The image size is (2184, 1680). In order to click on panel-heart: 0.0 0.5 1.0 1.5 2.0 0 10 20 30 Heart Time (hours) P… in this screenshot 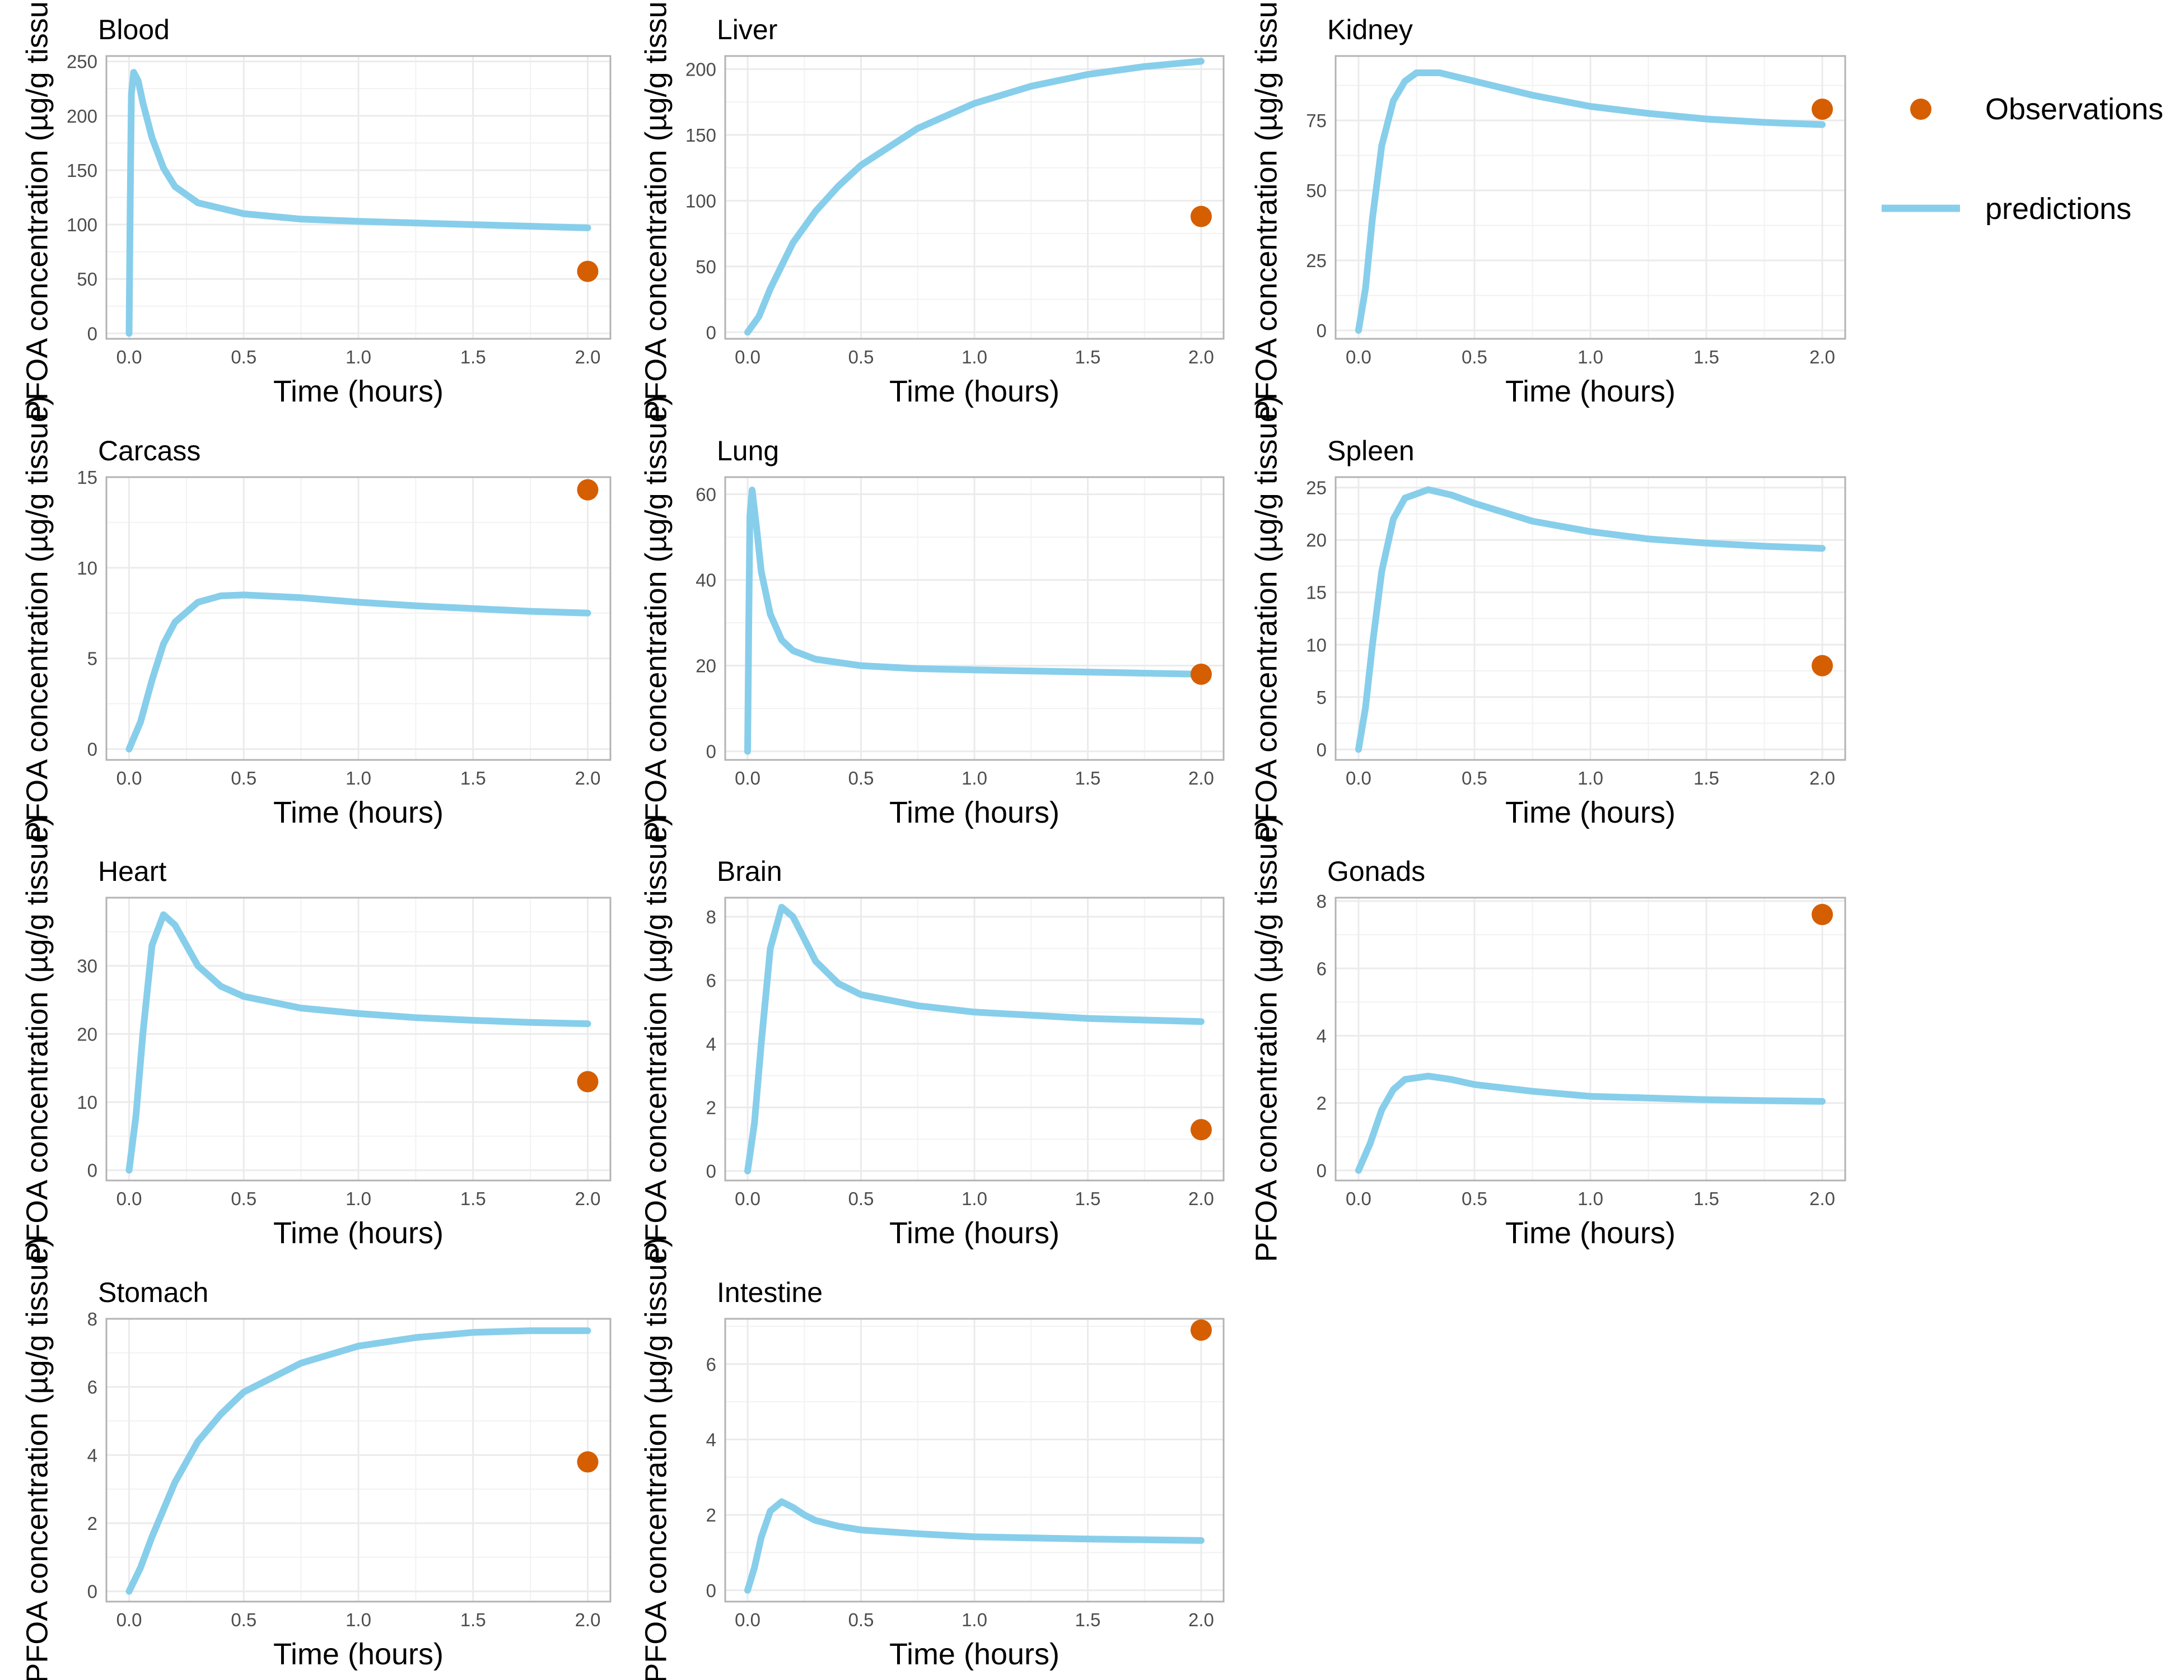, I will do `click(316, 1039)`.